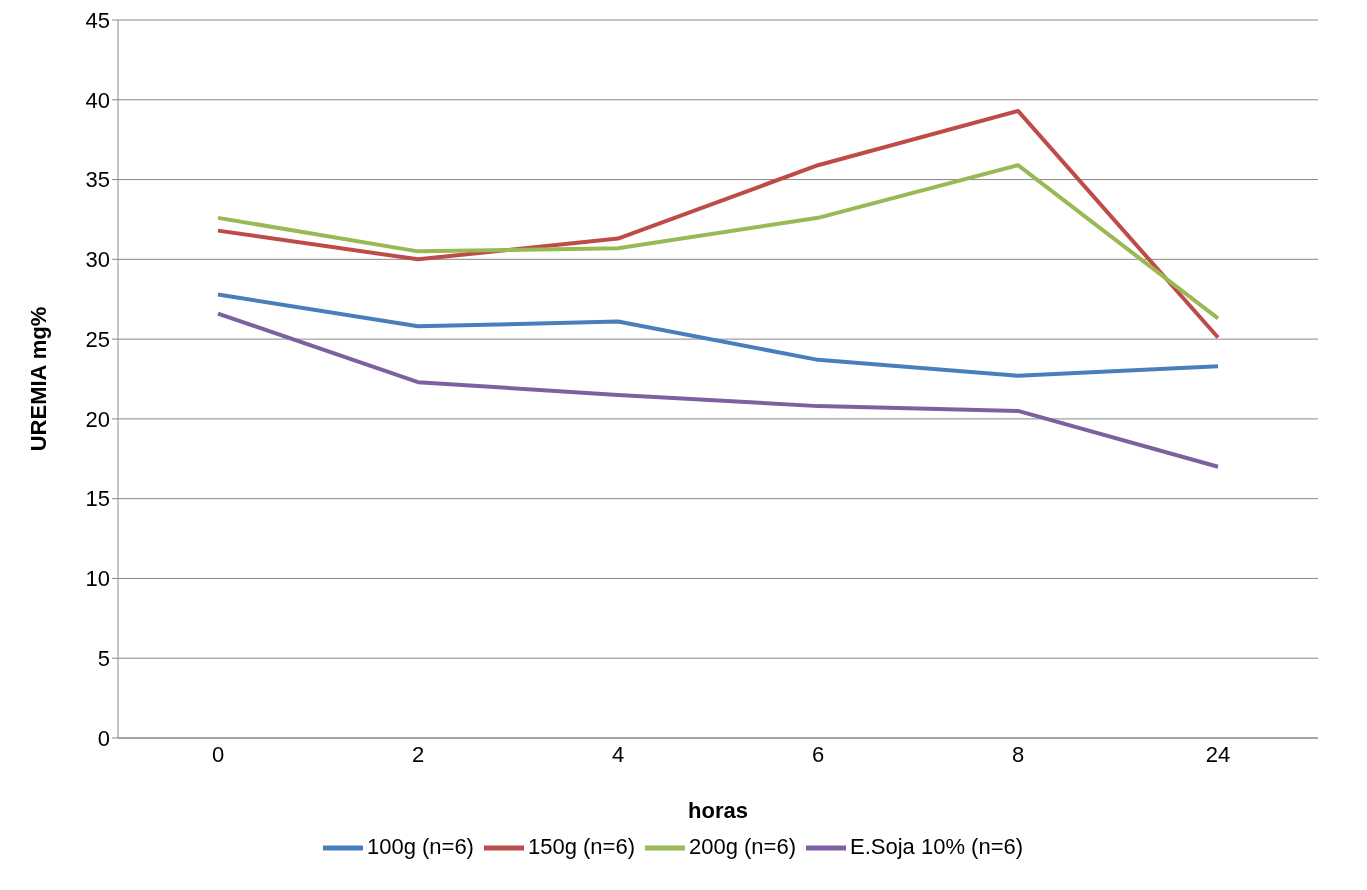 The height and width of the screenshot is (890, 1367). What do you see at coordinates (97, 419) in the screenshot?
I see `y-tick-label: 20` at bounding box center [97, 419].